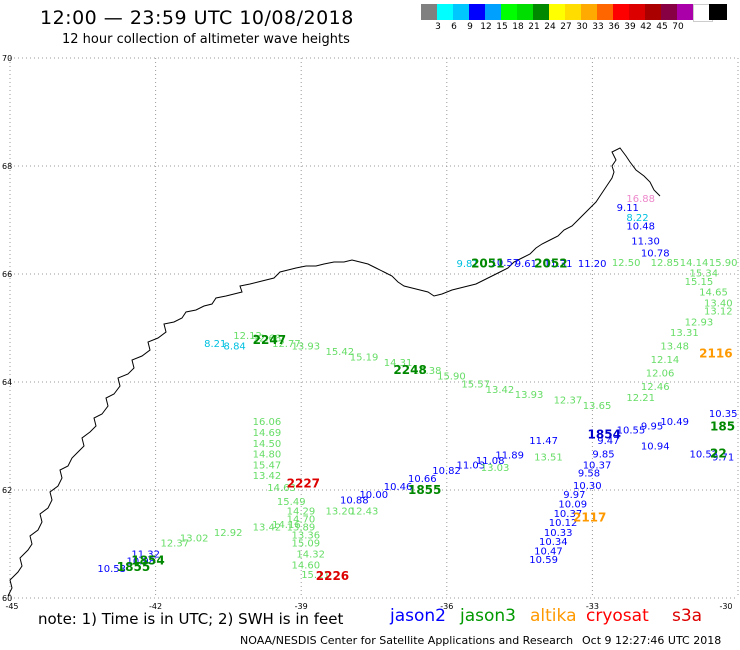 The height and width of the screenshot is (650, 740). I want to click on pass-time-label: 1855, so click(424, 490).